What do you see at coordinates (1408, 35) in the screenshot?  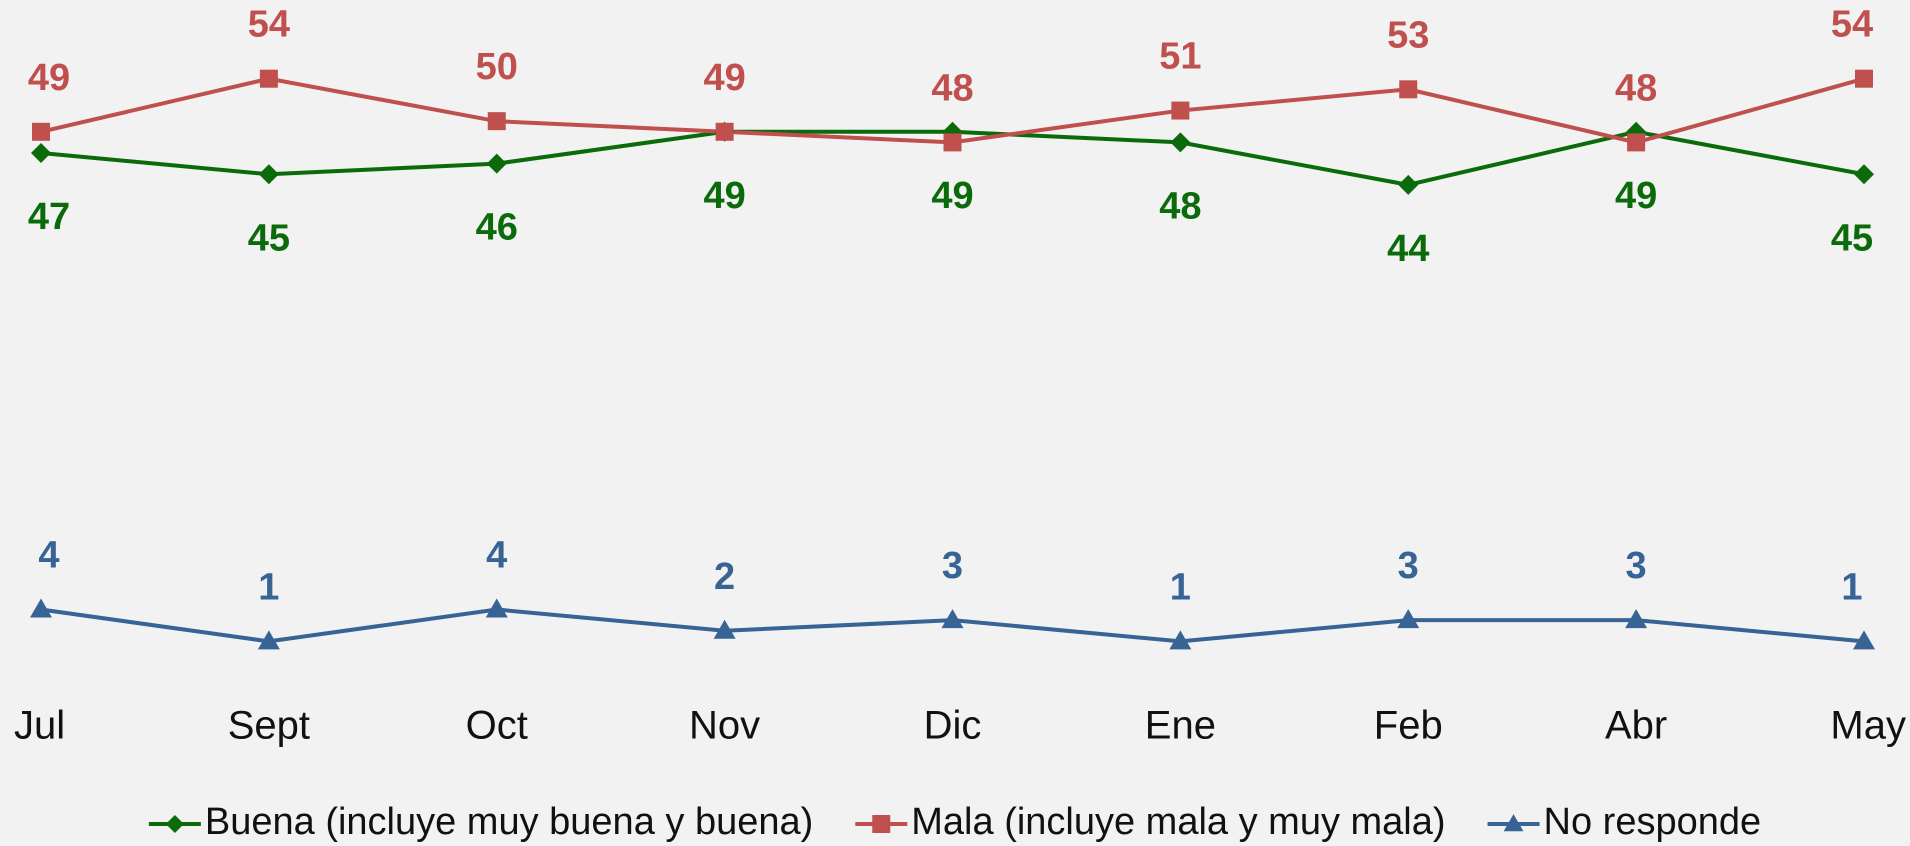 I see `data-label: 53` at bounding box center [1408, 35].